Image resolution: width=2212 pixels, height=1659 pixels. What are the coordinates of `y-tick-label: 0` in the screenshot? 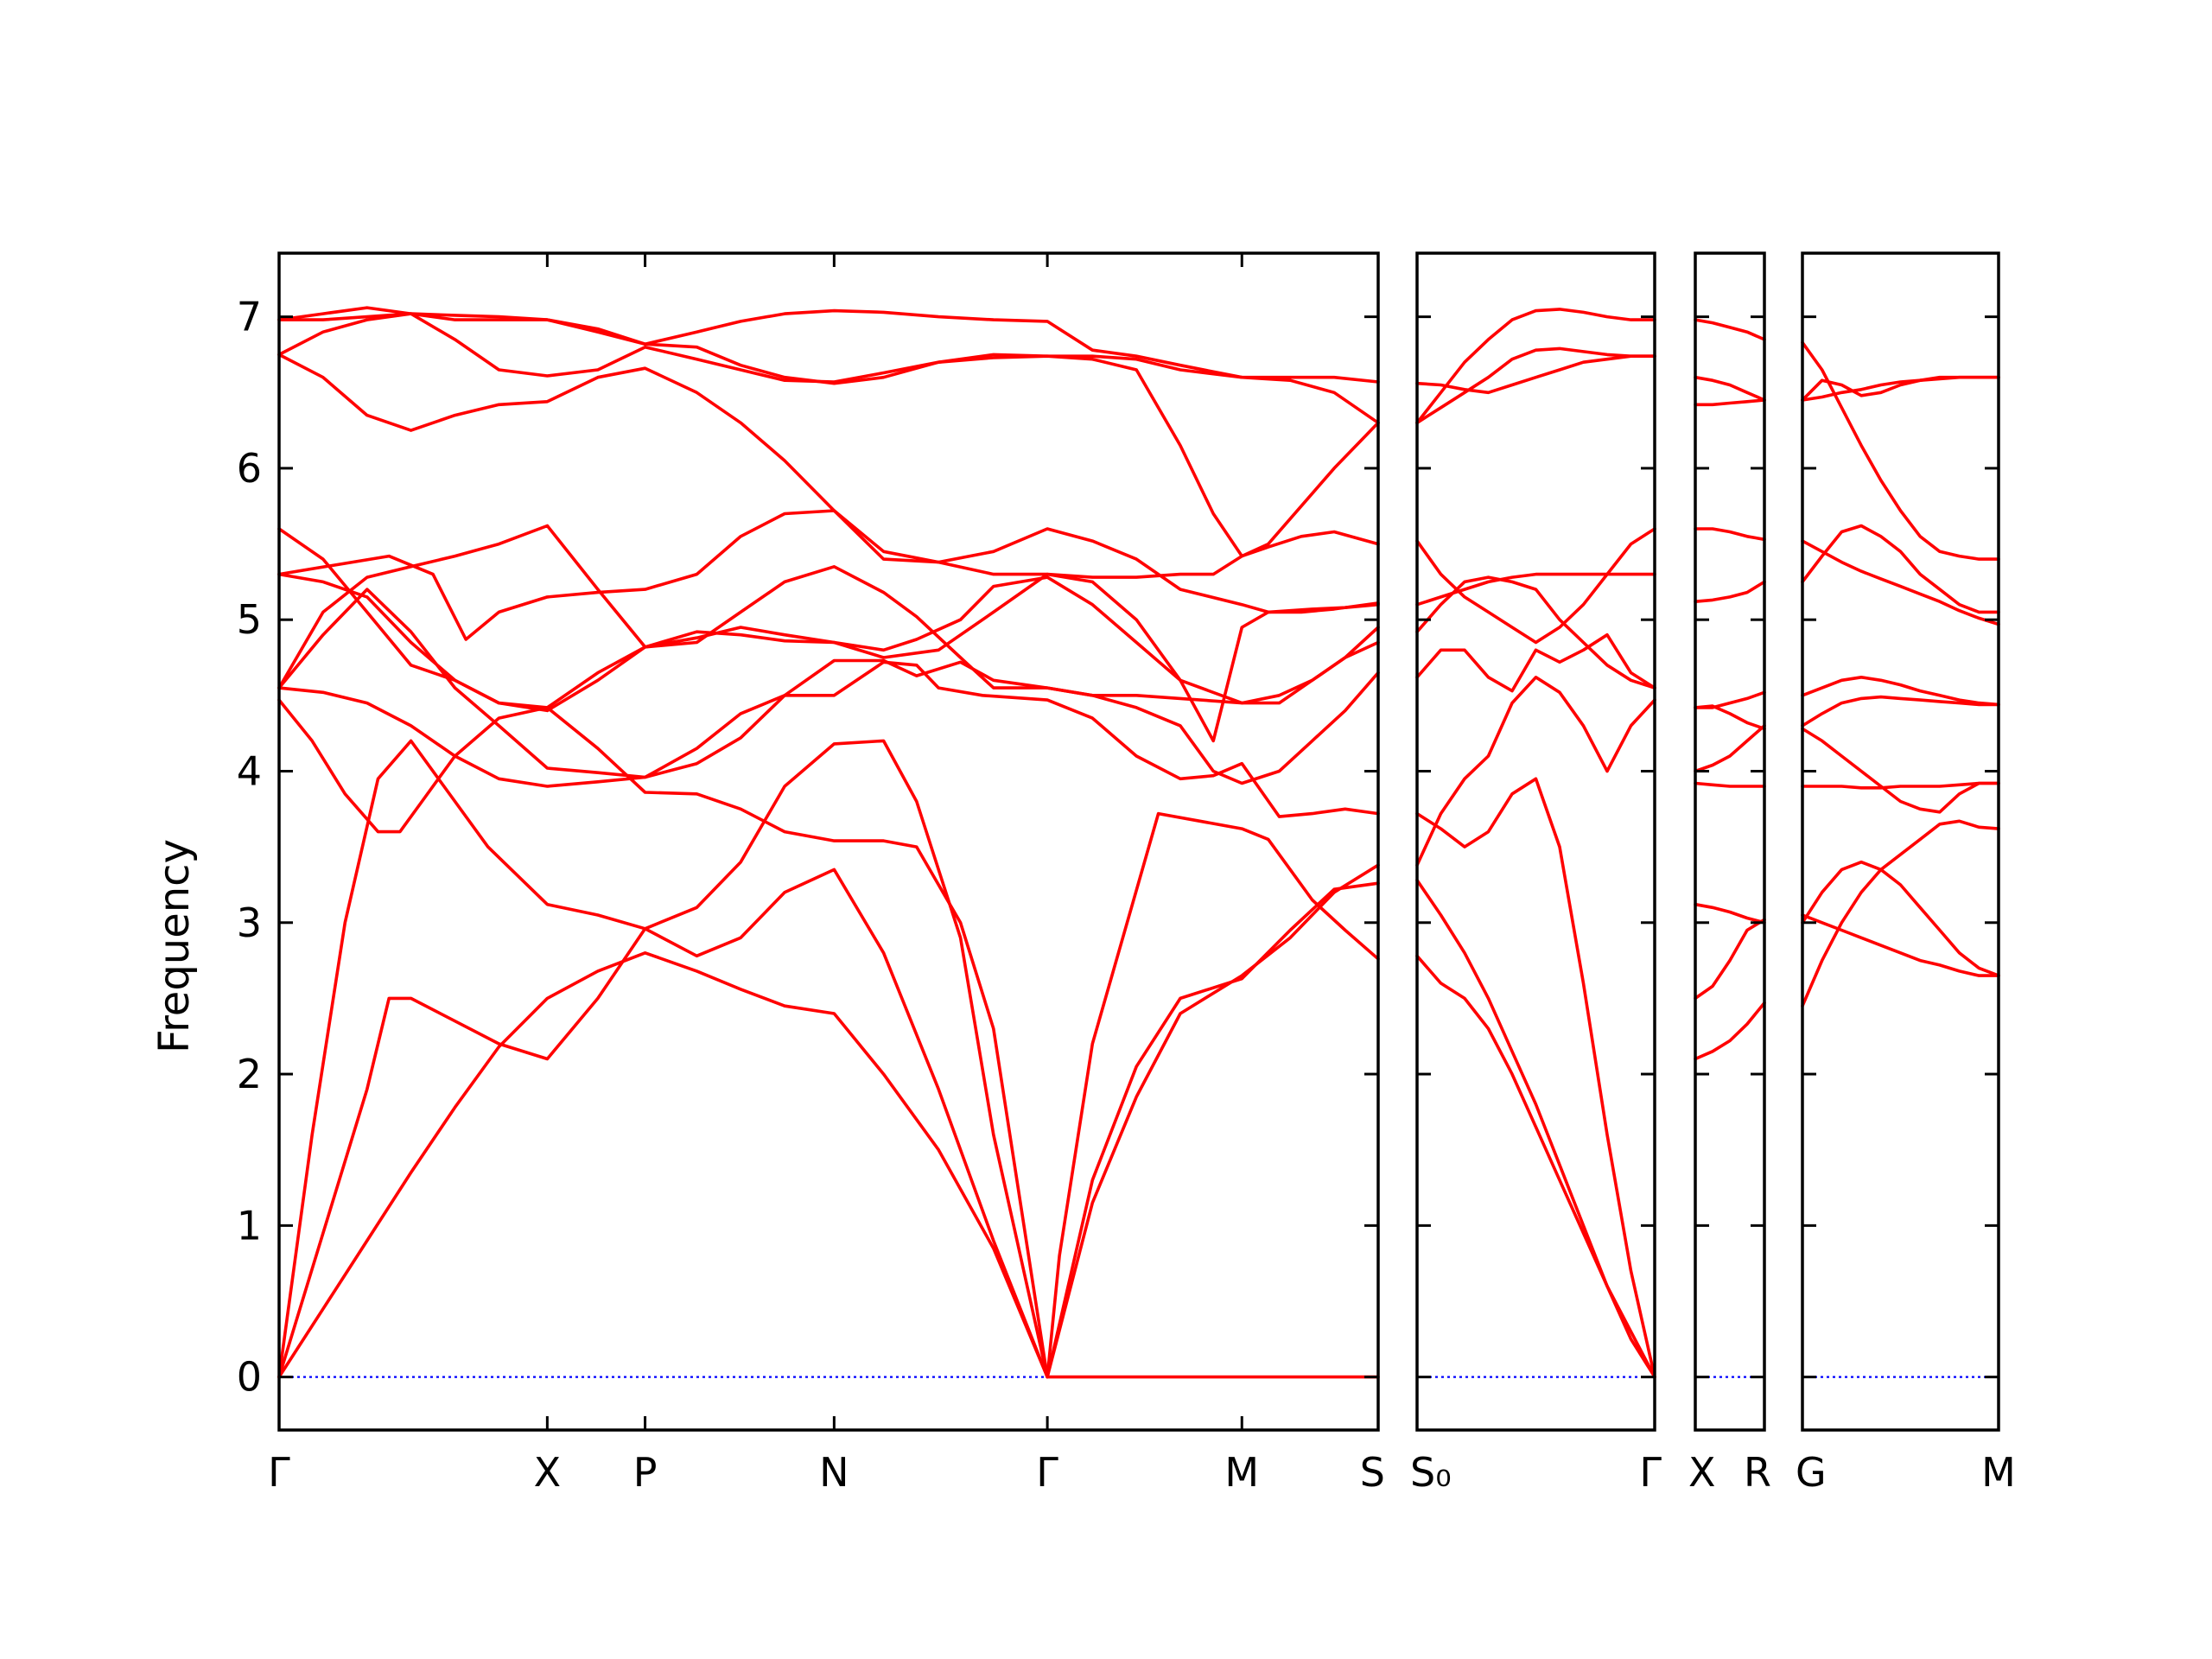 It's located at (249, 1377).